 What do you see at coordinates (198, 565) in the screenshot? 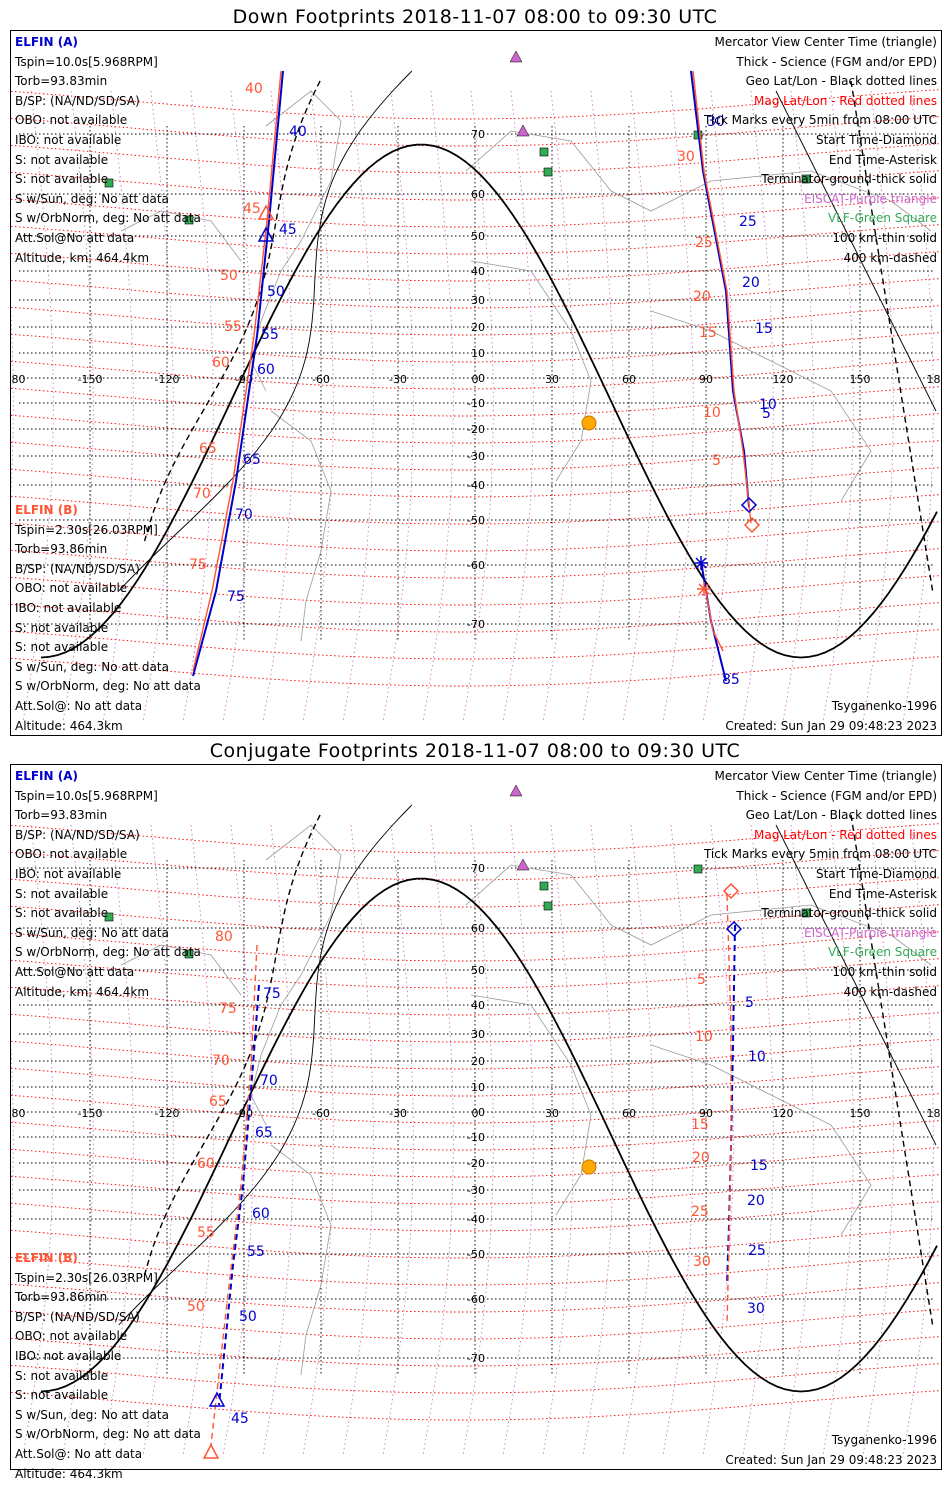
I see `elfin-b-tick-label: 75` at bounding box center [198, 565].